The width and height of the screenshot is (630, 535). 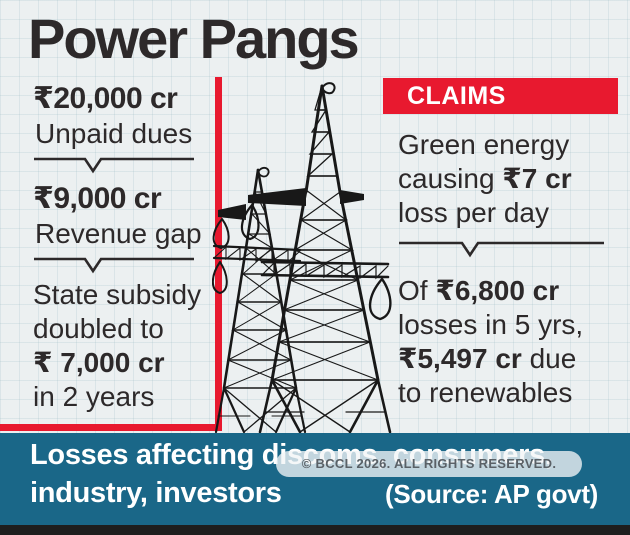 I want to click on red-divider-horizontal, so click(x=111, y=427).